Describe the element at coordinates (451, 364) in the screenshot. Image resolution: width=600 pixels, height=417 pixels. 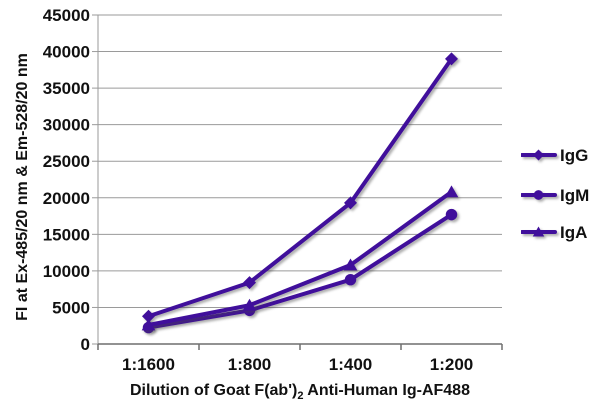
I see `x-tick-label: 1:200` at that location.